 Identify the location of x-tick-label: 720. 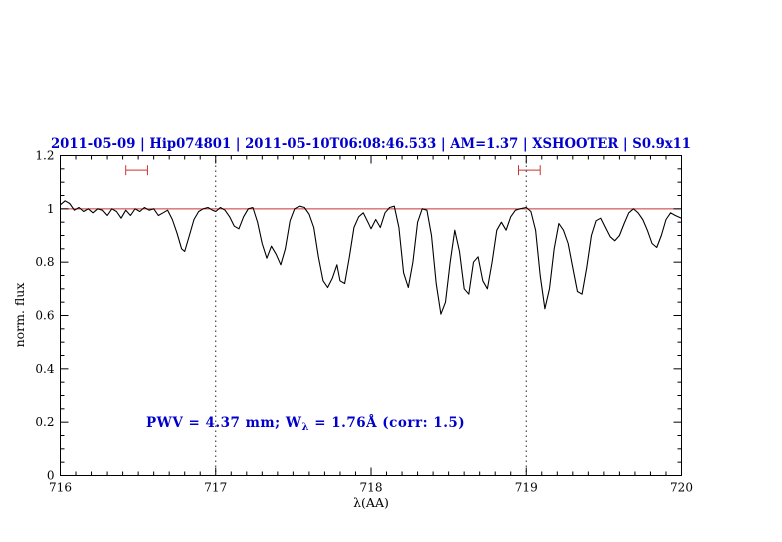
(681, 488).